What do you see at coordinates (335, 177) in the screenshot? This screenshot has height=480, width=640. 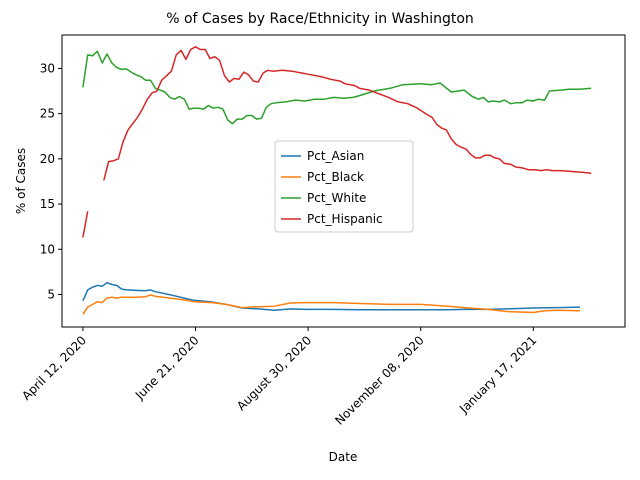 I see `legend-label: Pct_Black` at bounding box center [335, 177].